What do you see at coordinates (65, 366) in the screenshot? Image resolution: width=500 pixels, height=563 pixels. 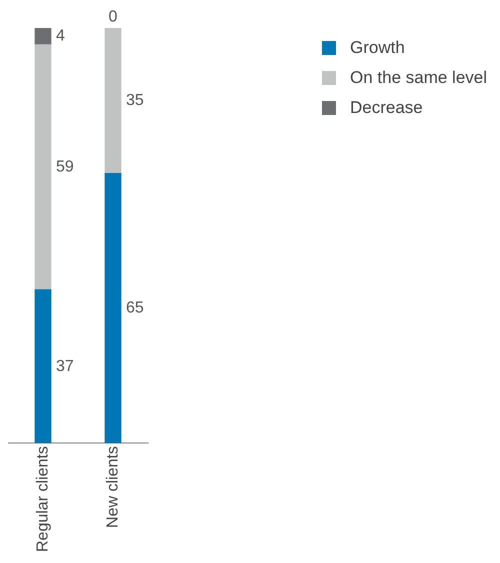 I see `data-label: 37` at bounding box center [65, 366].